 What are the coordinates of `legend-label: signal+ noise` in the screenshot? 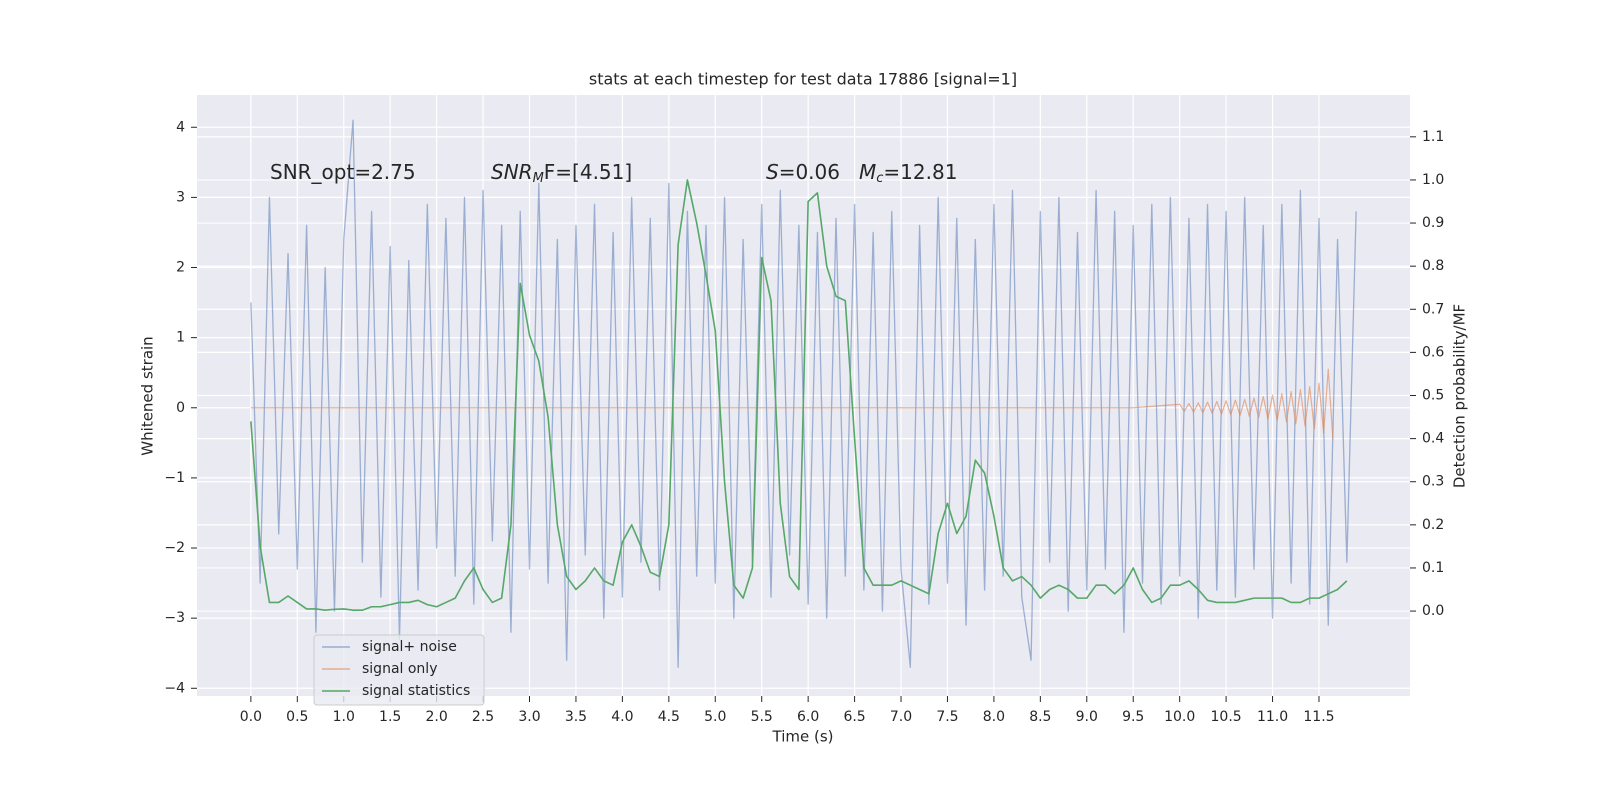 It's located at (409, 647).